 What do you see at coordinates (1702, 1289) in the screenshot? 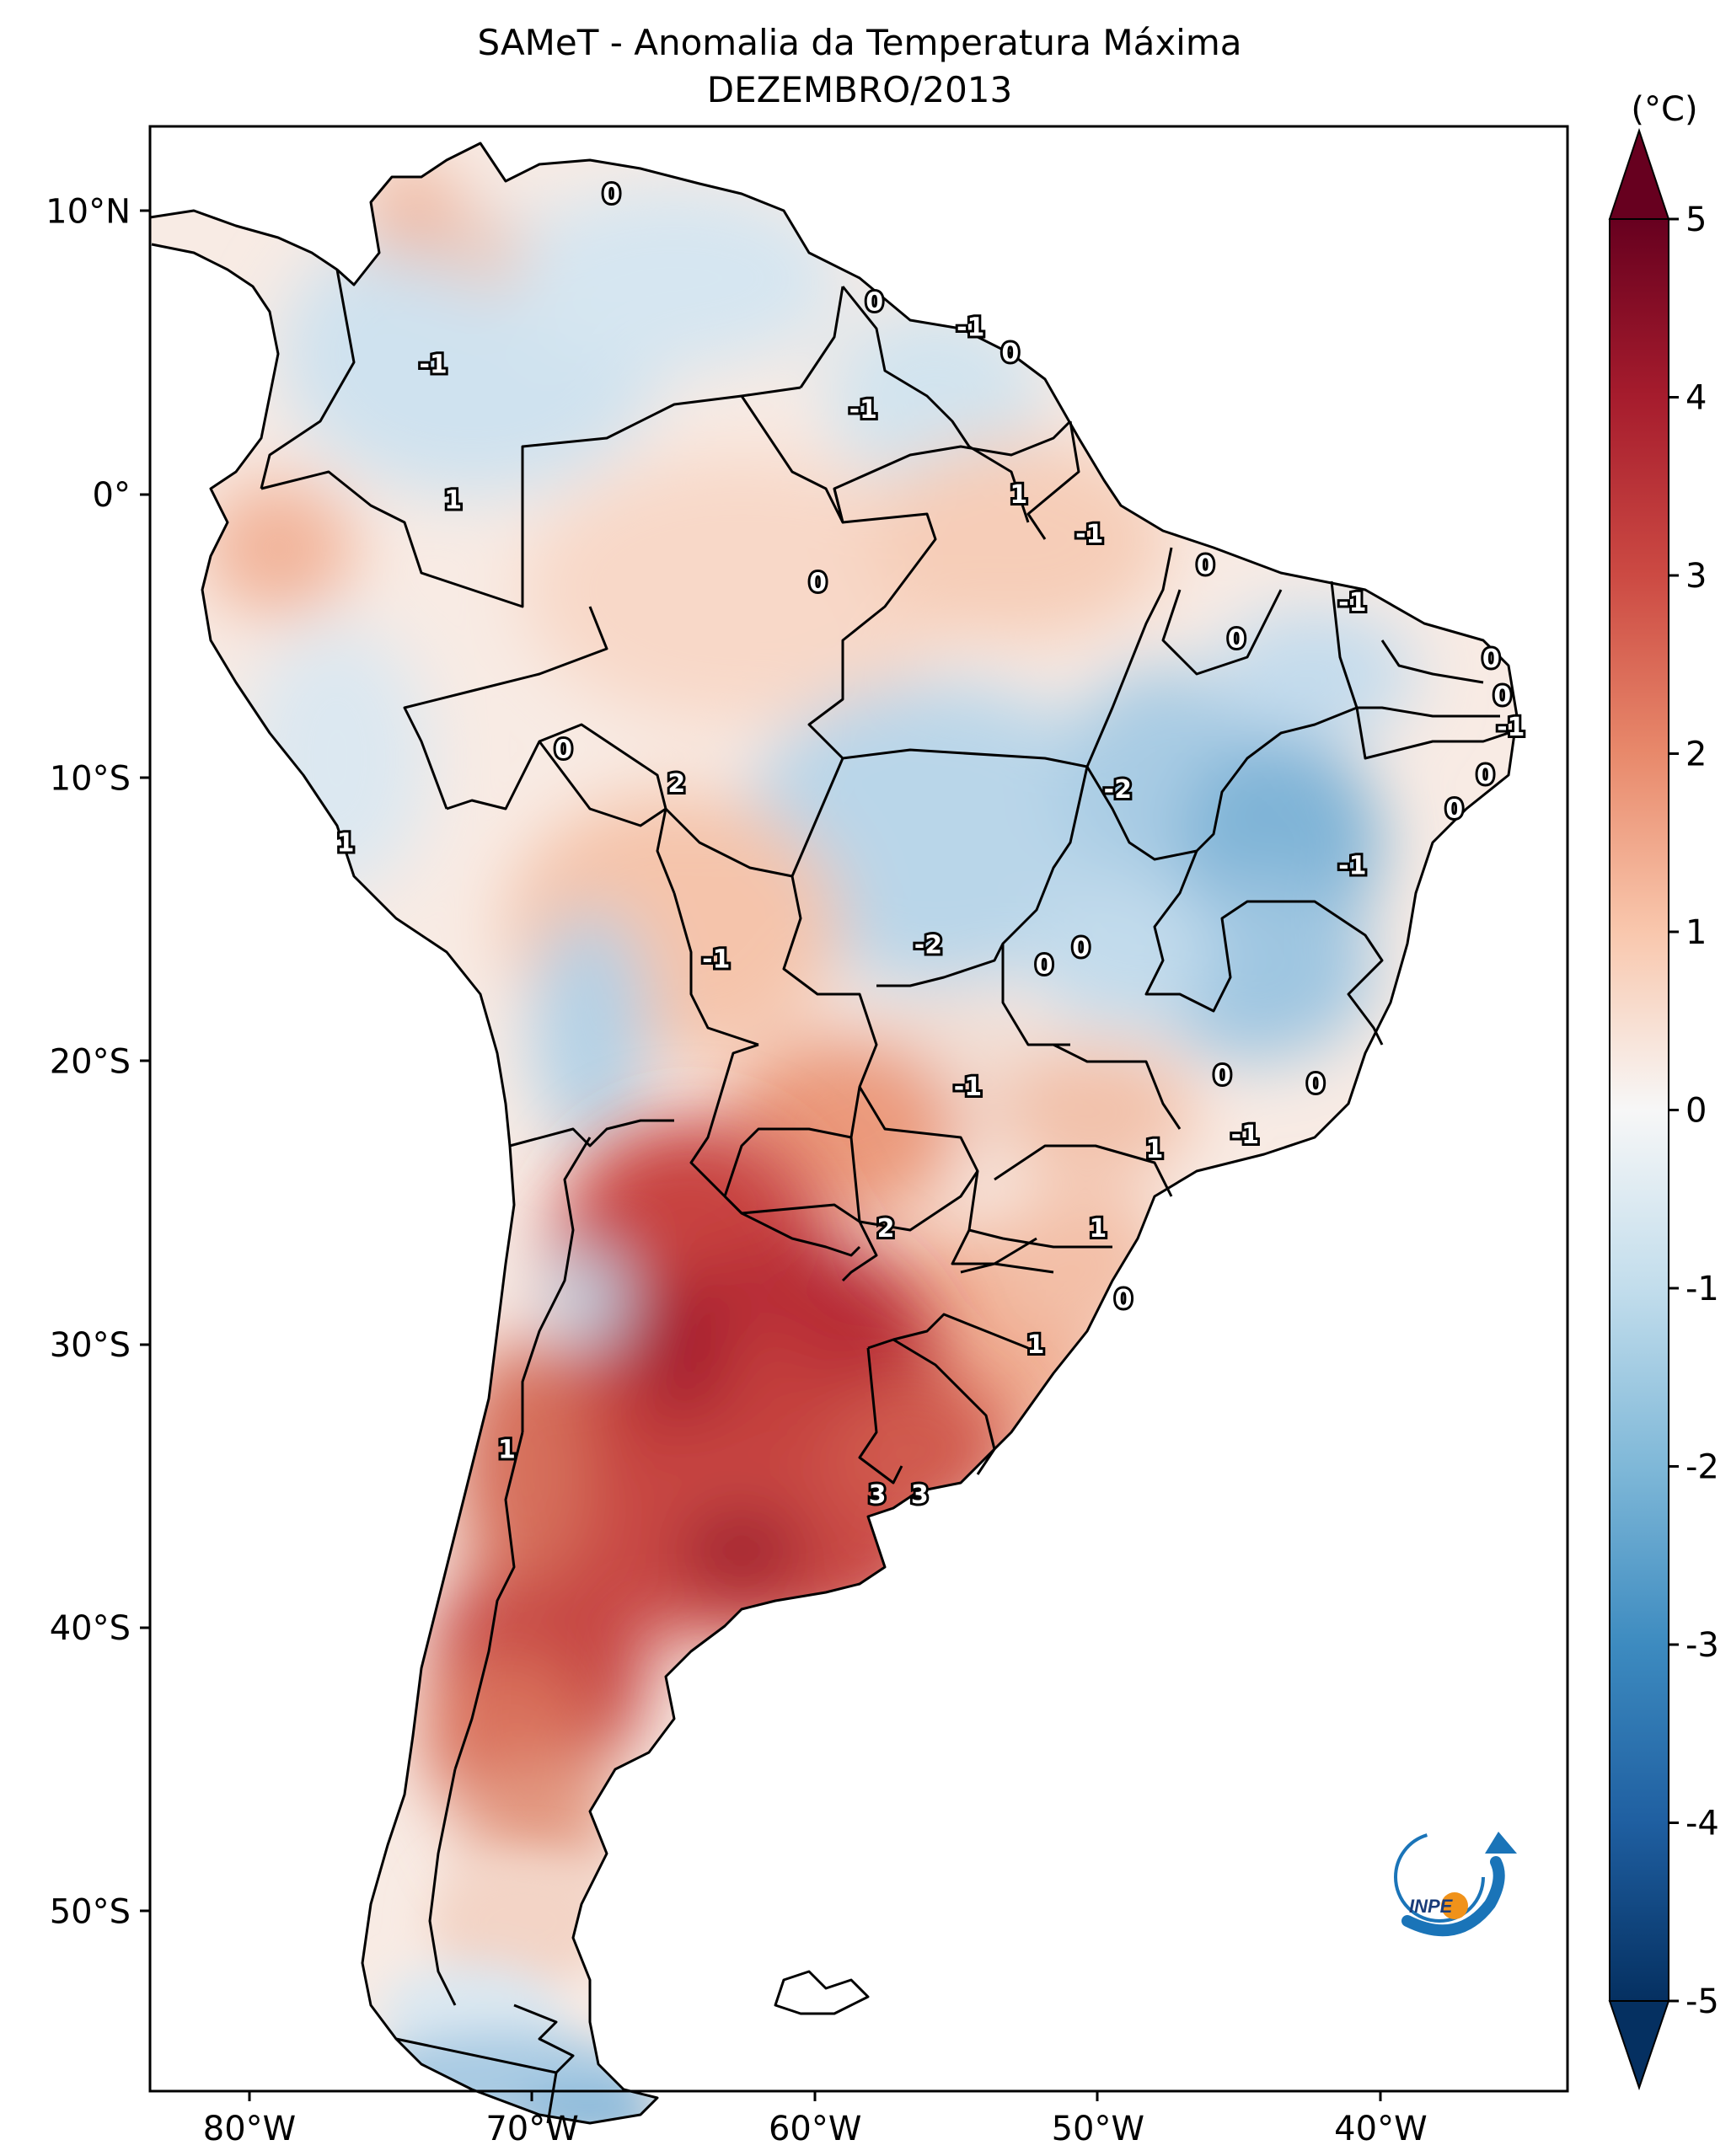
I see `colorbar-tick-label: -1` at bounding box center [1702, 1289].